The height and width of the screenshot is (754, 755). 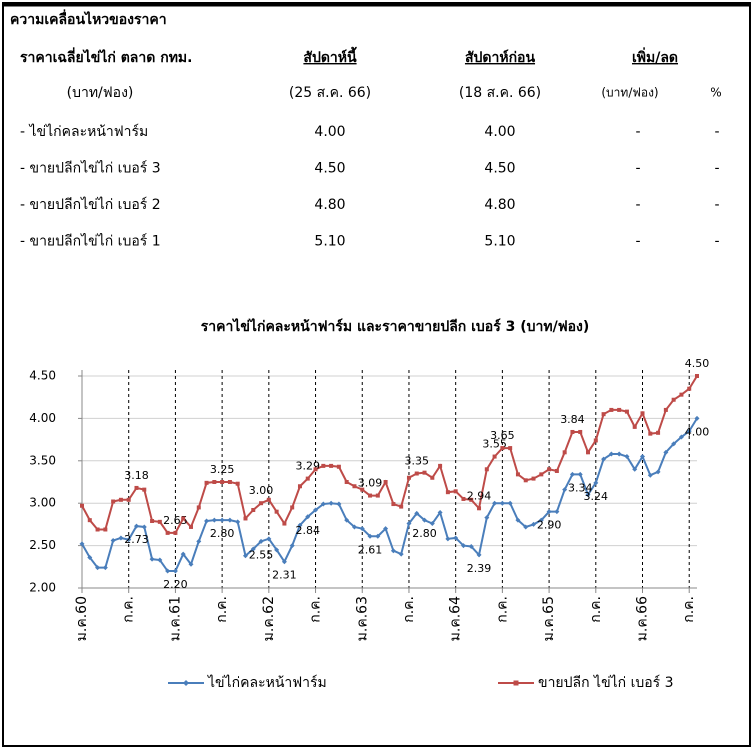 I want to click on data-label: 3.84, so click(x=572, y=419).